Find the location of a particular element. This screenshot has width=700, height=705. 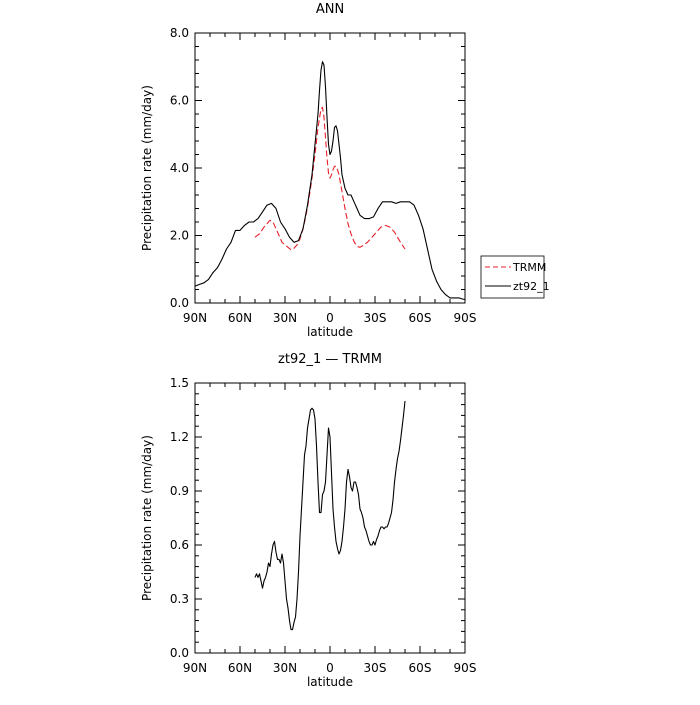

series-line-difference is located at coordinates (330, 515).